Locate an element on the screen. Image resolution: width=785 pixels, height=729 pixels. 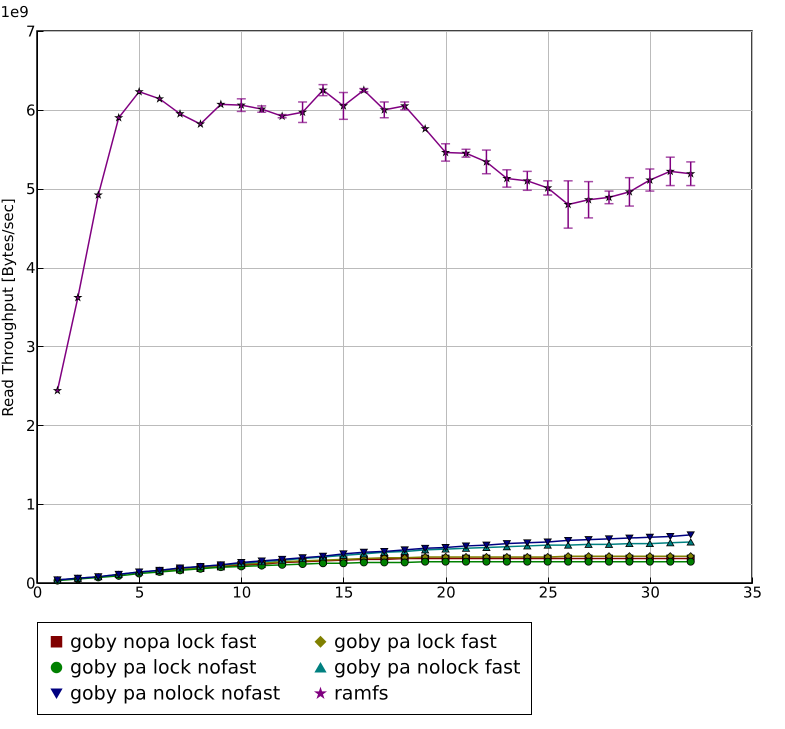
x-tick-label: 30 is located at coordinates (650, 593).